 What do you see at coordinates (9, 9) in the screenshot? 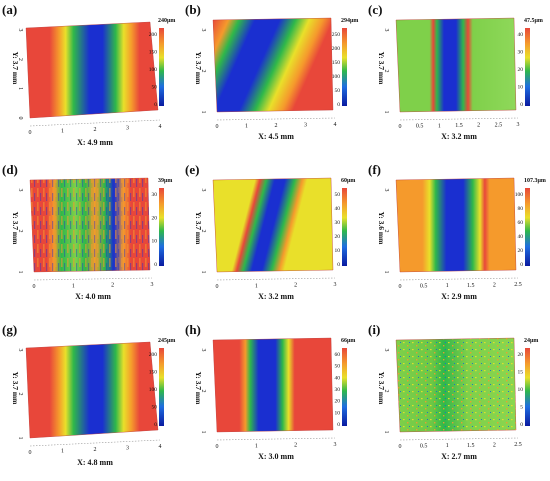
I see `panel-label: (a)` at bounding box center [9, 9].